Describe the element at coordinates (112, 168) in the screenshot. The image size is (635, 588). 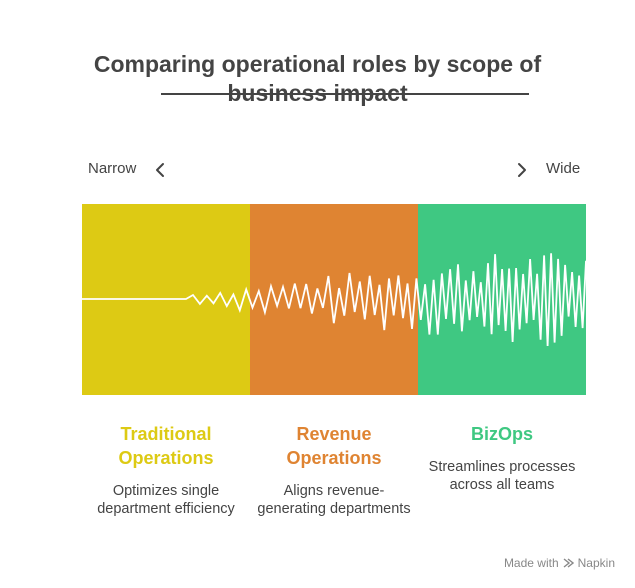
I see `scale-narrow-label: Narrow` at that location.